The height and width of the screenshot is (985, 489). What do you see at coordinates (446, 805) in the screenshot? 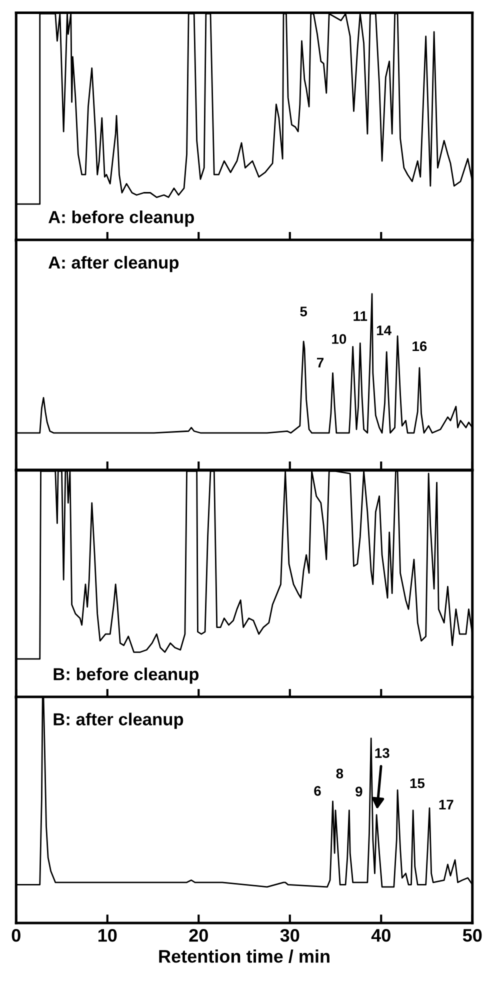
I see `annotation: 17` at bounding box center [446, 805].